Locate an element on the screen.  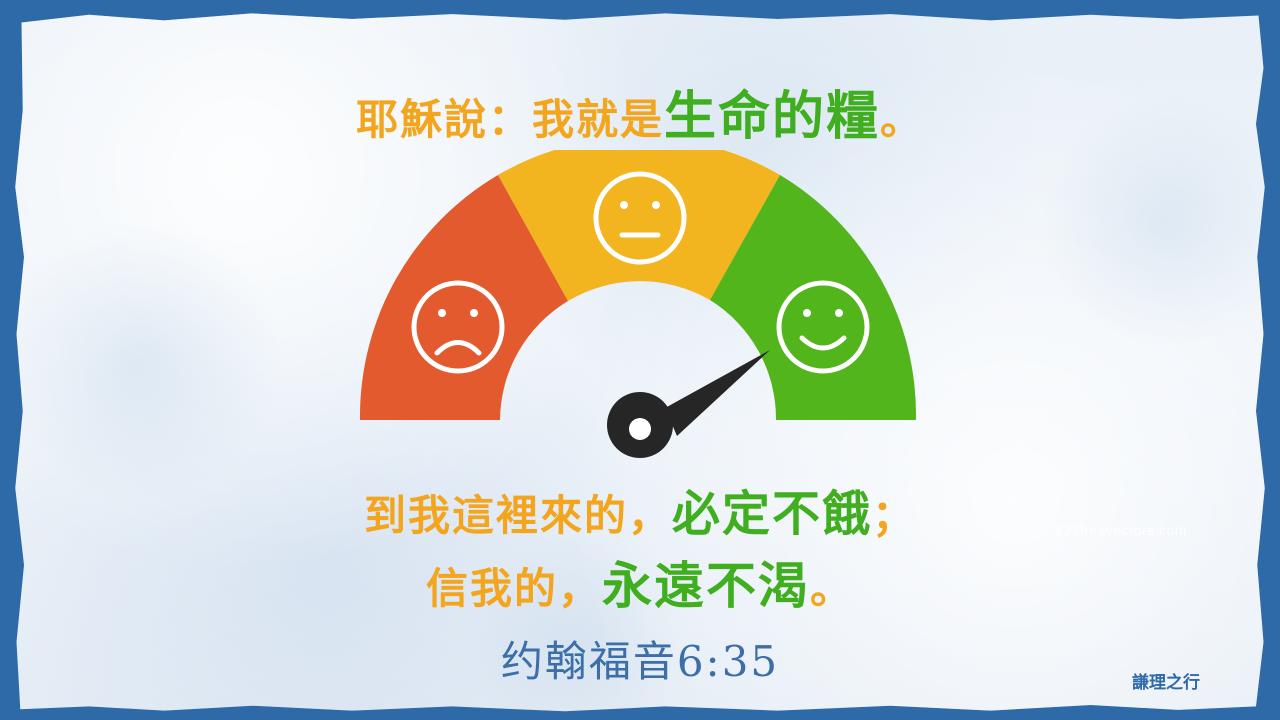
verse-line-3: 信我的，永遠不渴。 is located at coordinates (640, 582).